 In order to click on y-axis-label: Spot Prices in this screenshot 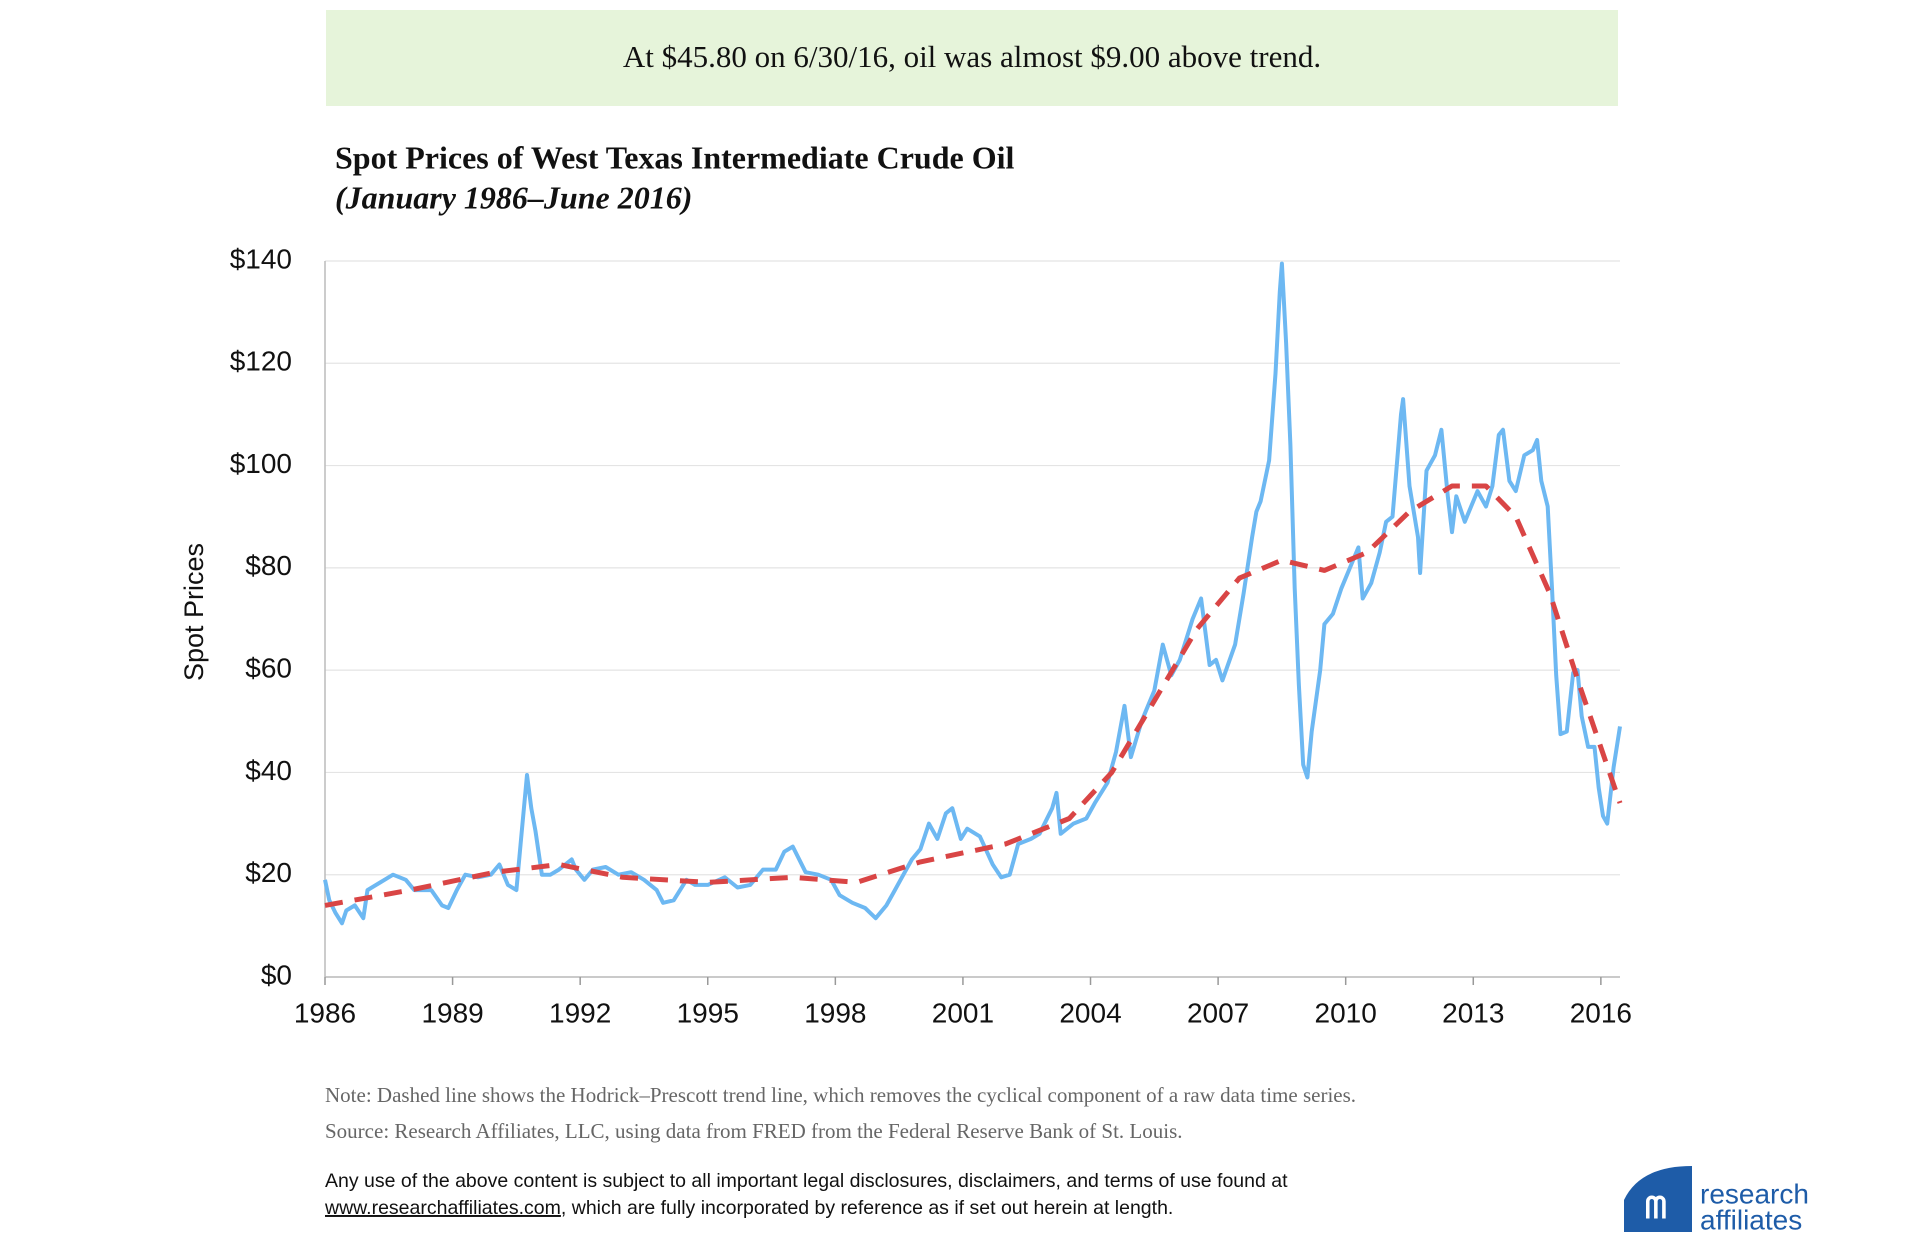, I will do `click(194, 612)`.